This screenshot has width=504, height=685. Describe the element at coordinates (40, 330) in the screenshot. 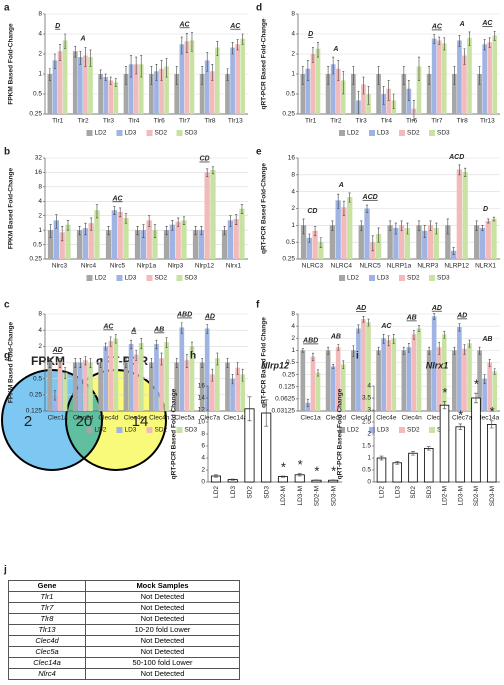

I see `y-tick-label: 4` at that location.